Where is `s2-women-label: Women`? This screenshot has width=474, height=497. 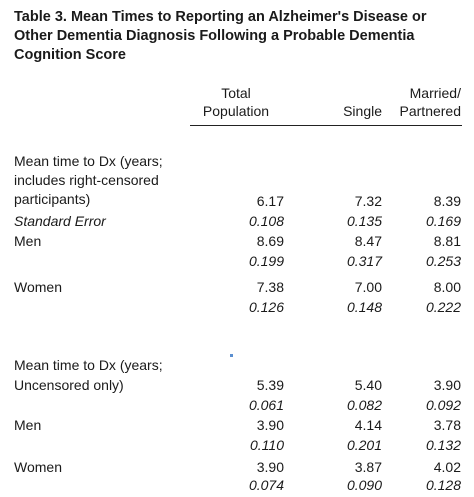 s2-women-label: Women is located at coordinates (38, 467).